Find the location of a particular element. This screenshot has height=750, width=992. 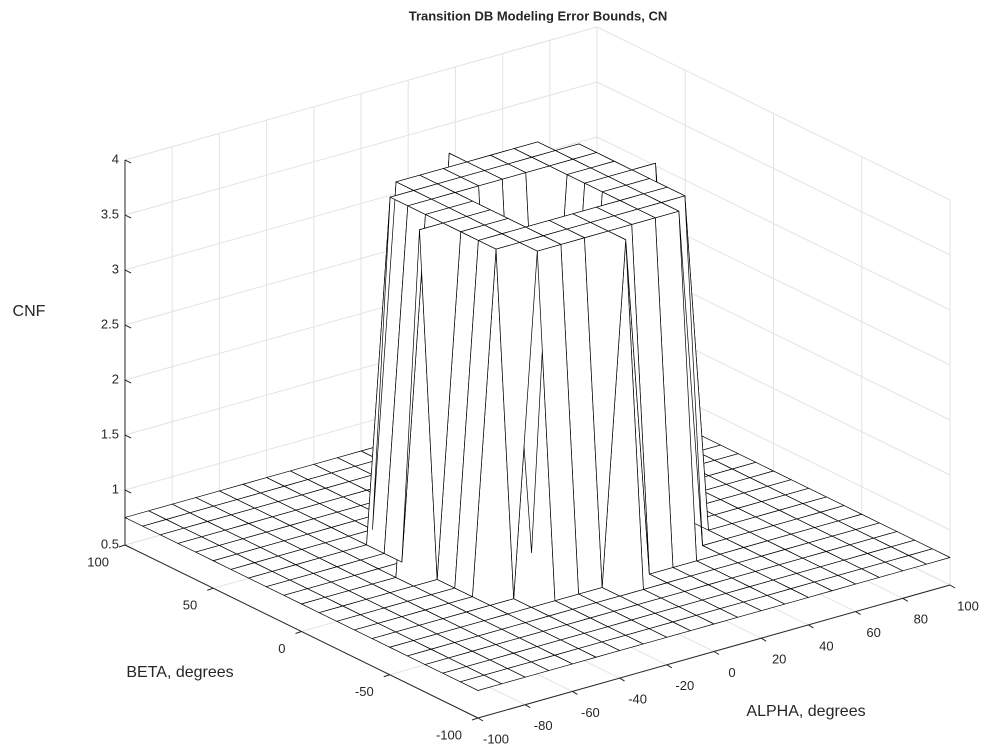

z-tick-label: 4 is located at coordinates (115, 158).